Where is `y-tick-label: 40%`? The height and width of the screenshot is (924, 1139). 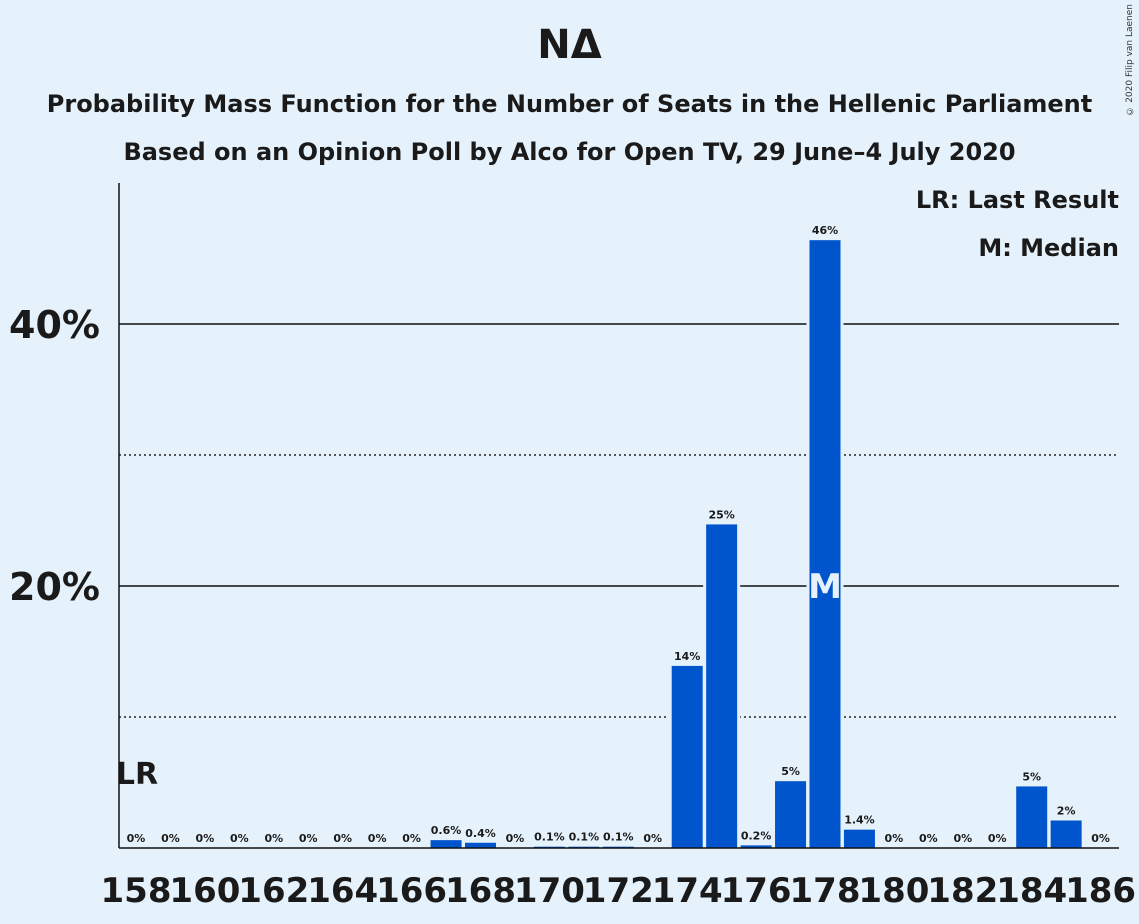
y-tick-label: 40% is located at coordinates (54, 325).